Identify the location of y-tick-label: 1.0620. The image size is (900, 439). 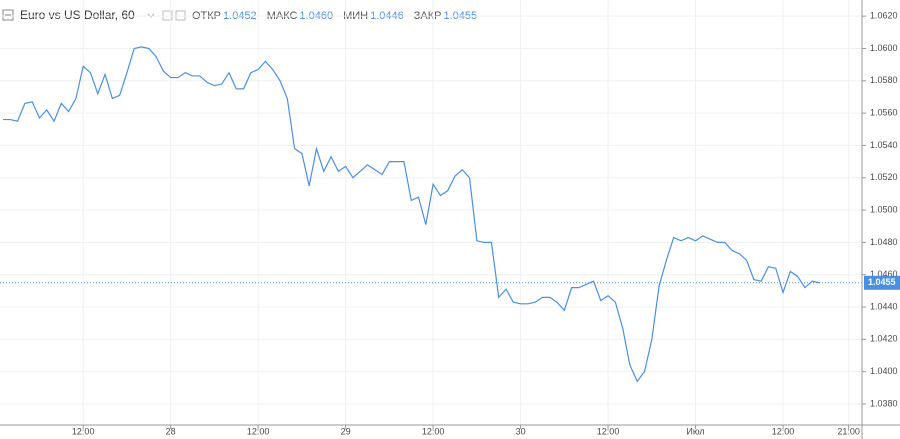
(884, 16).